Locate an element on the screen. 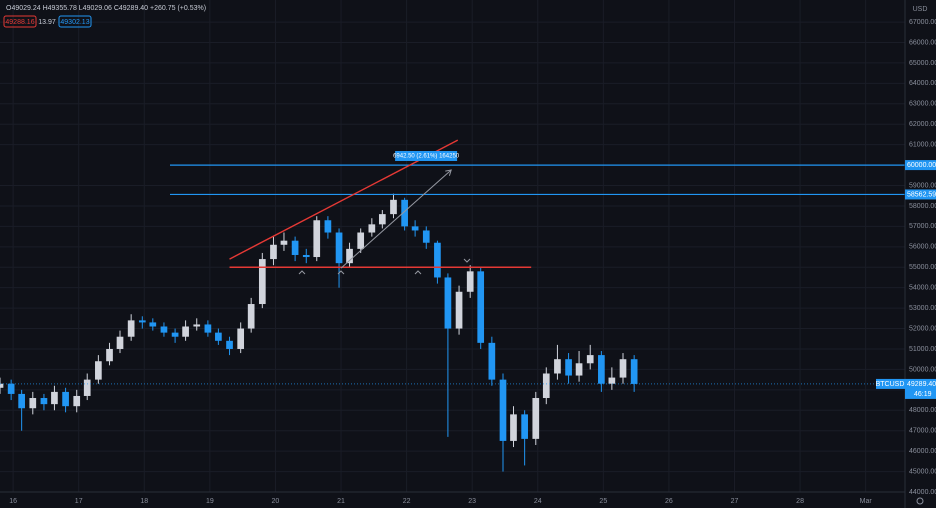  x-tick-label: 22 is located at coordinates (407, 501).